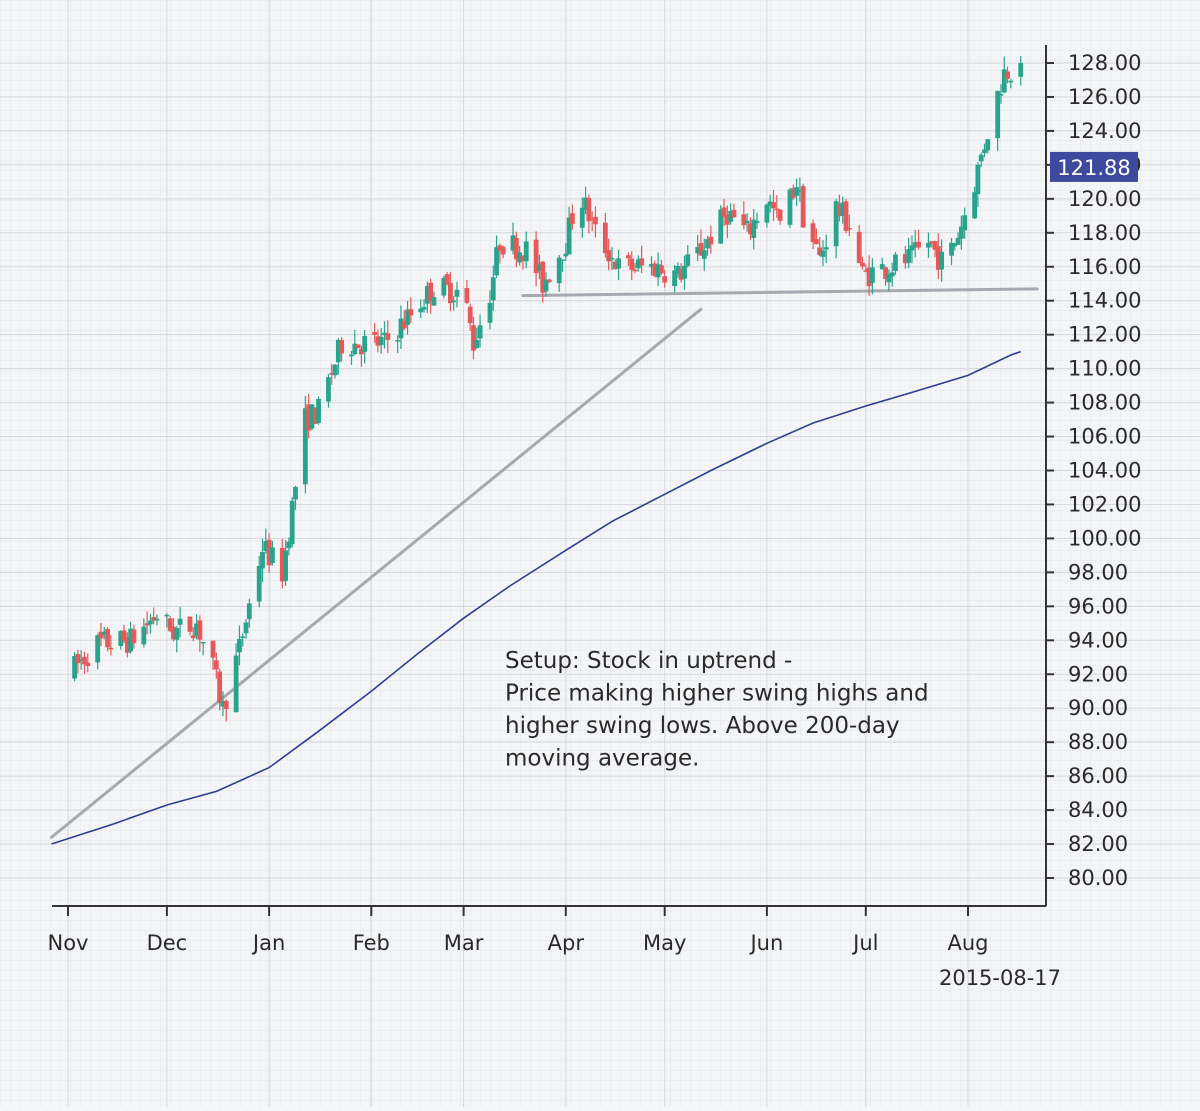 The width and height of the screenshot is (1200, 1111). Describe the element at coordinates (1098, 742) in the screenshot. I see `y-tick-label: 88.00` at that location.